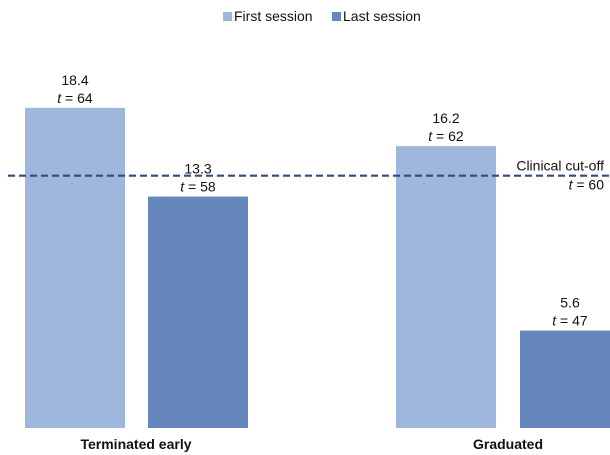 The height and width of the screenshot is (455, 610). I want to click on data-label-t-value: = 47, so click(572, 321).